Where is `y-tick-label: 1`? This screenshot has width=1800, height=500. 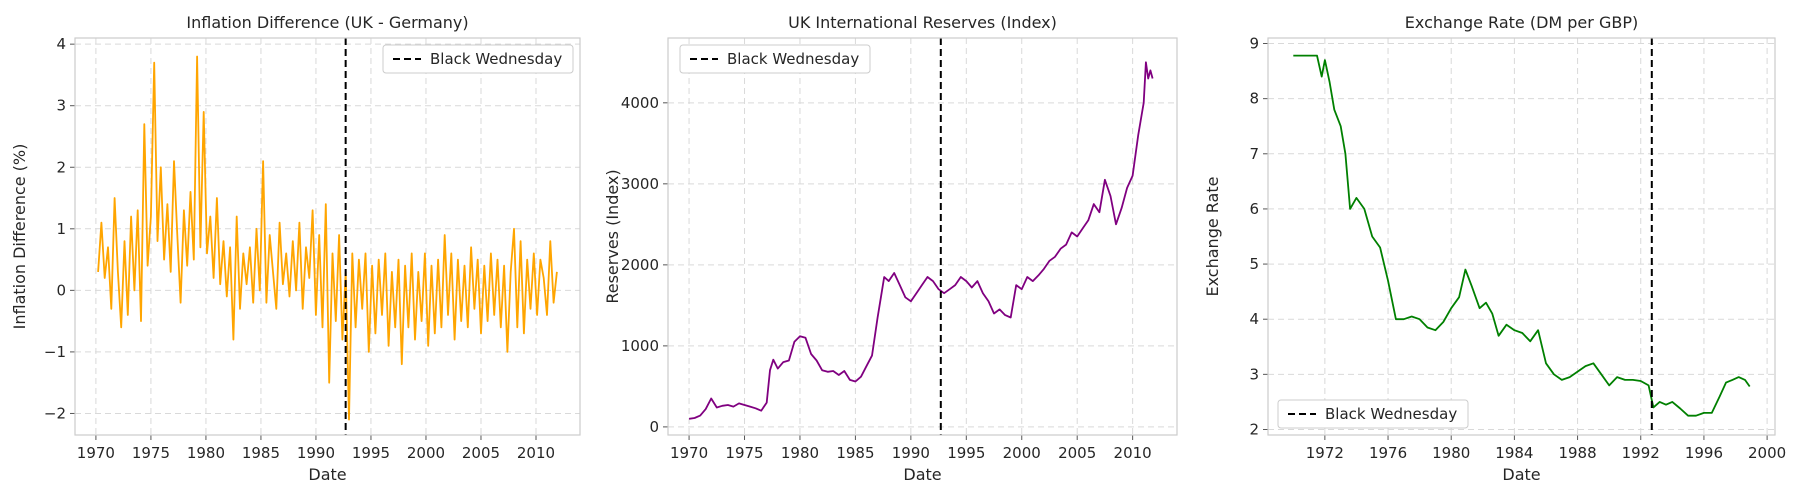
y-tick-label: 1 is located at coordinates (61, 229).